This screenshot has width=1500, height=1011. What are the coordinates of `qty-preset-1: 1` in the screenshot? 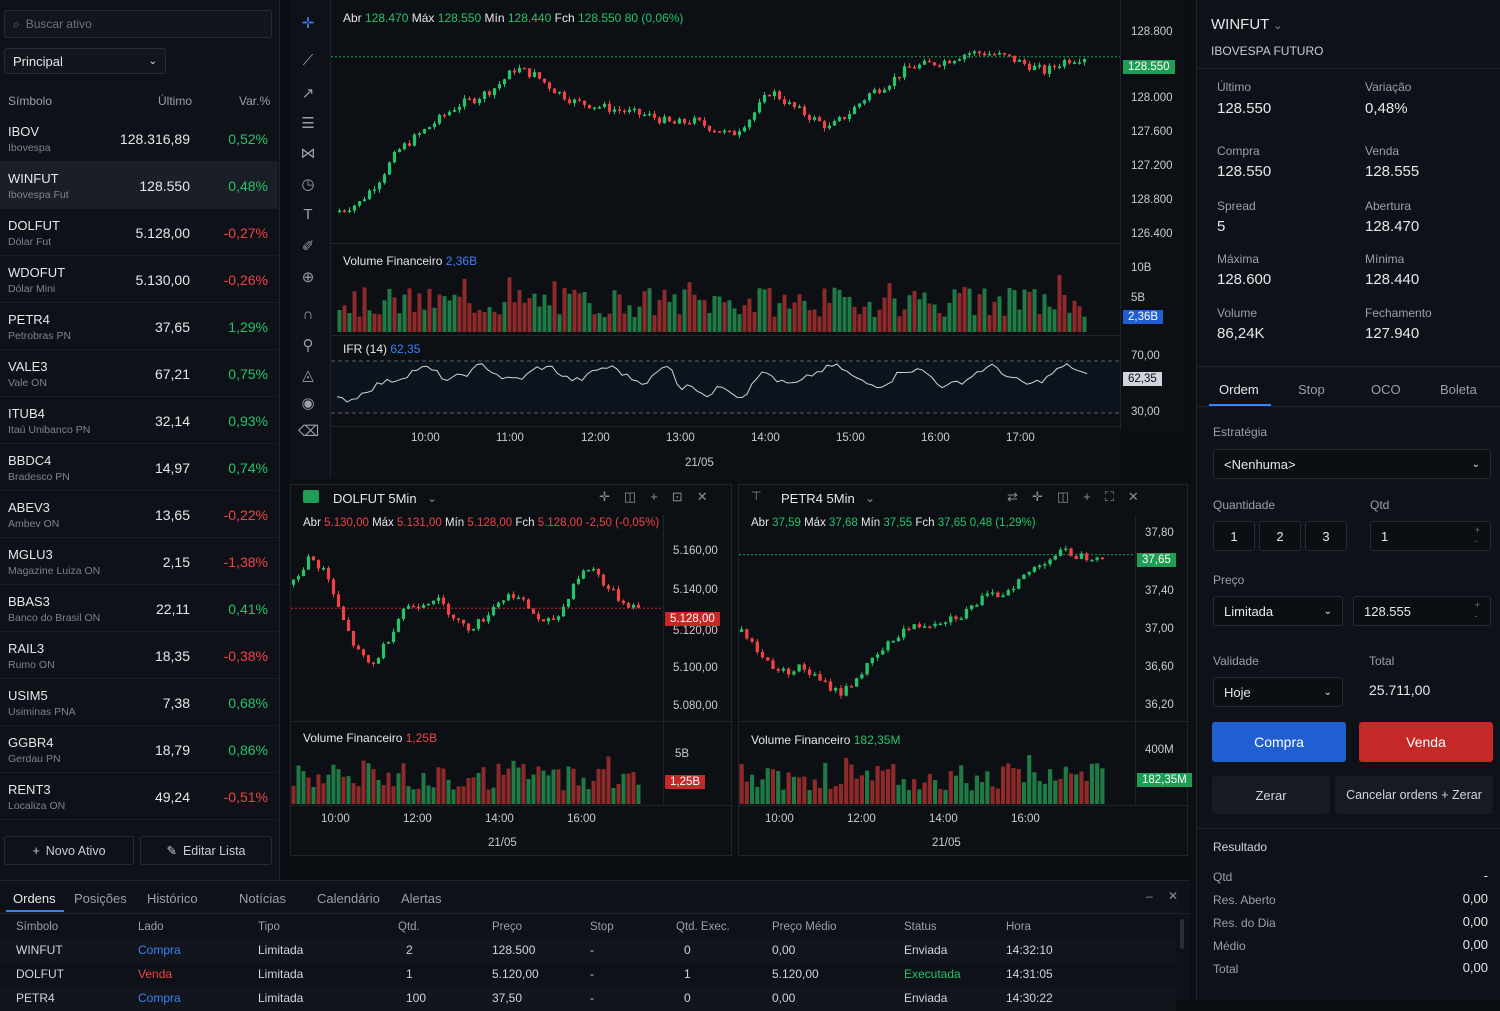 It's located at (1234, 536).